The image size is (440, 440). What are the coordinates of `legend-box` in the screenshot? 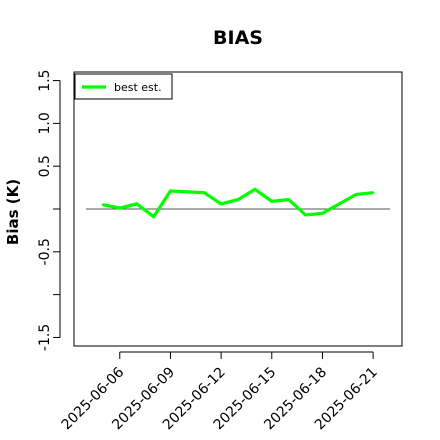 It's located at (123, 86).